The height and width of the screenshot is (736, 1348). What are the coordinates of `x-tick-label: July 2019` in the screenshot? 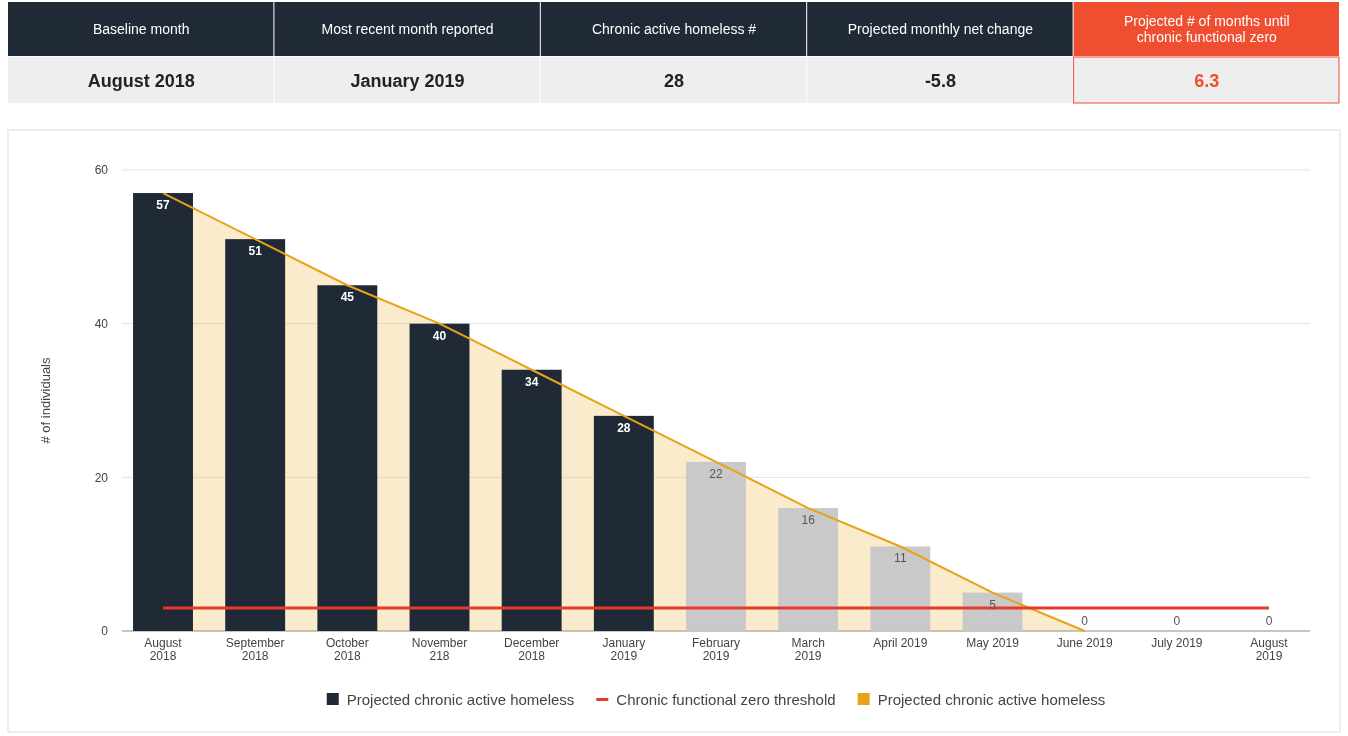 It's located at (1177, 643).